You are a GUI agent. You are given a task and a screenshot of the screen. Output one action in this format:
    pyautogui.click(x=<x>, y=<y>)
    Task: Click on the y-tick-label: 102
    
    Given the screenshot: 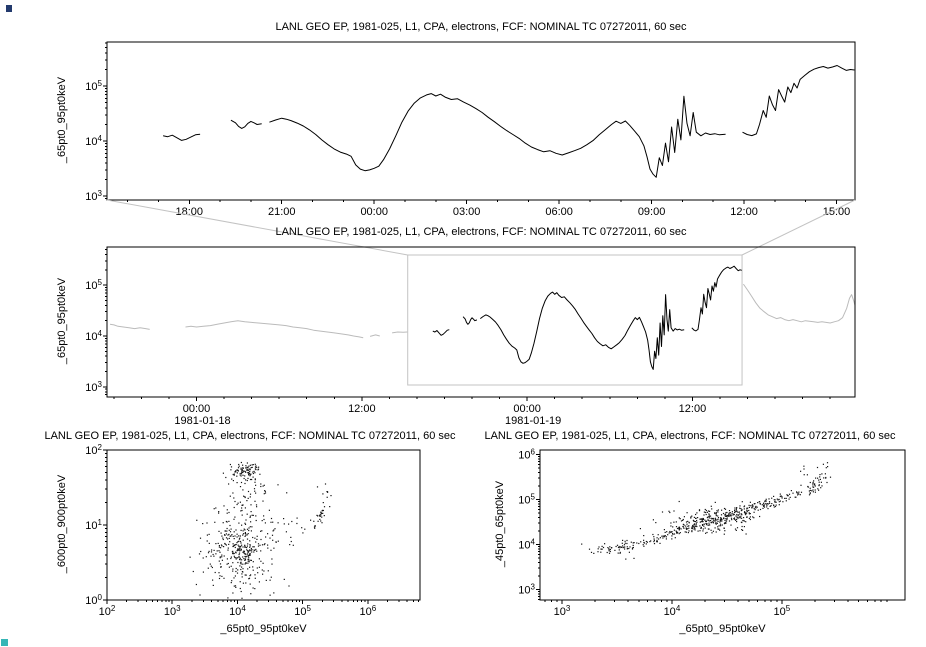 What is the action you would take?
    pyautogui.click(x=93, y=450)
    